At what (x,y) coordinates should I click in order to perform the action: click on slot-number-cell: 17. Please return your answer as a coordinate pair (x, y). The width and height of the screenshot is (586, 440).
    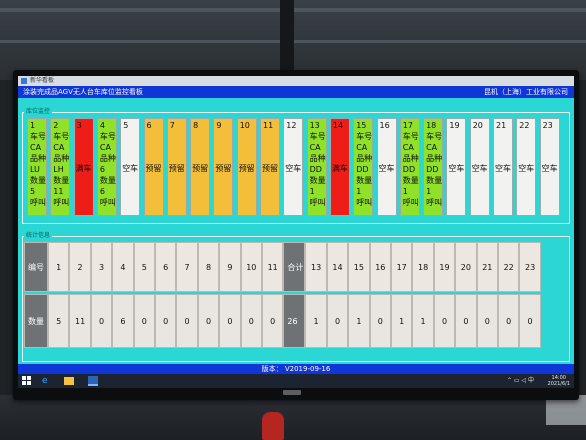
    Looking at the image, I should click on (402, 267).